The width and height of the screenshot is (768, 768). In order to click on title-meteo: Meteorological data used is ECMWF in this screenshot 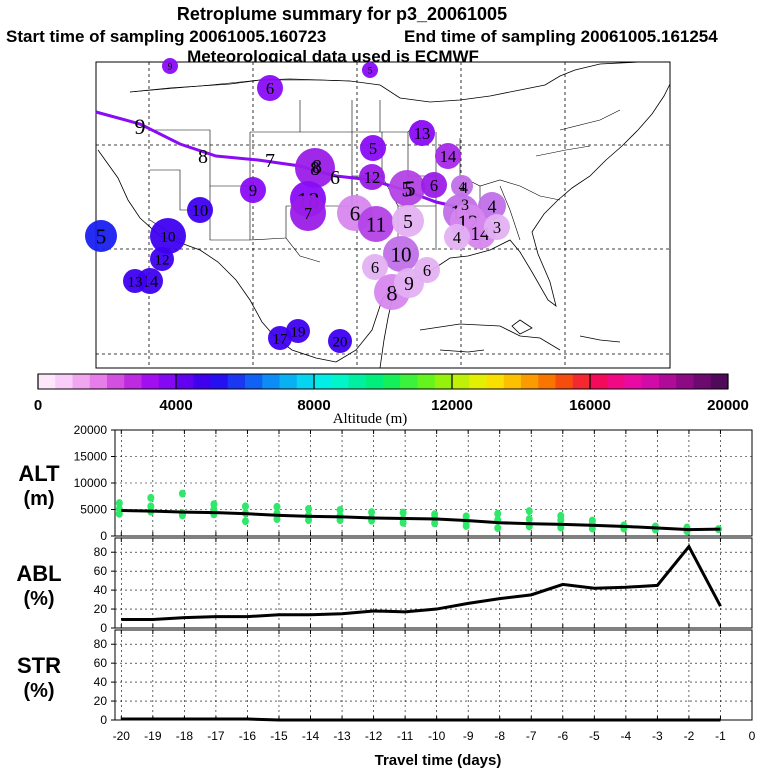, I will do `click(333, 56)`.